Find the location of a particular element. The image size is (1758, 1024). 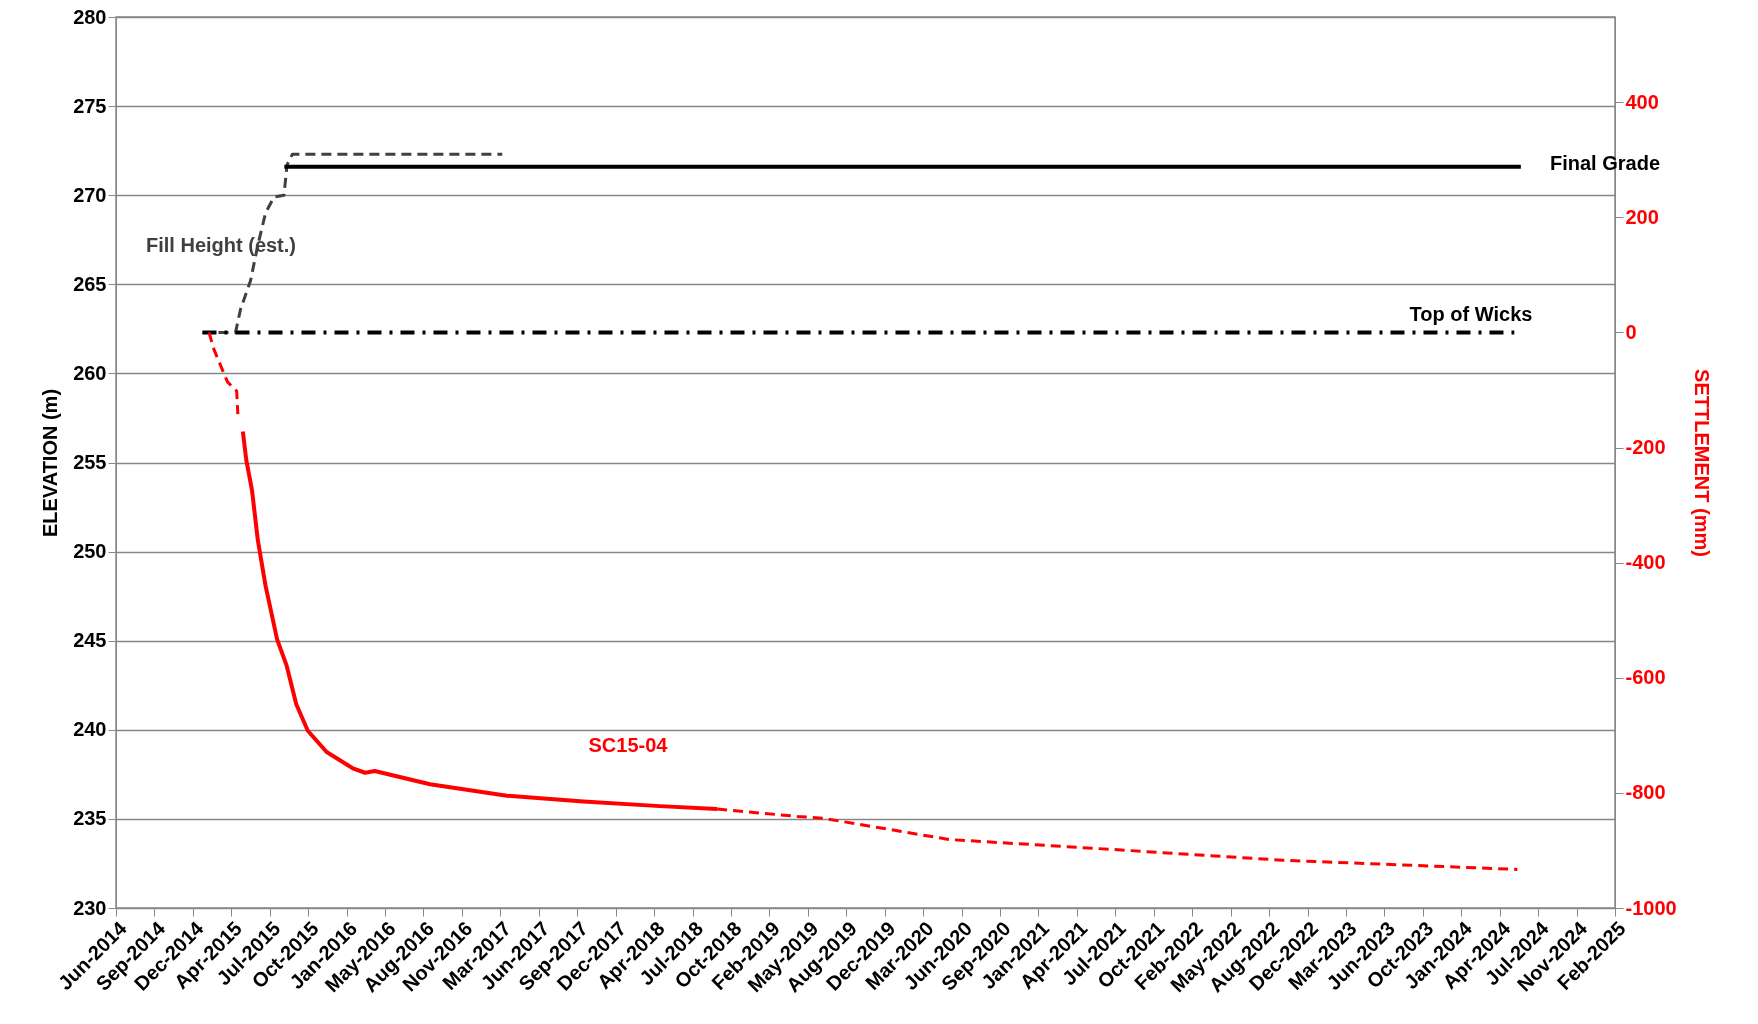

y-tick-label: 235 is located at coordinates (90, 818).